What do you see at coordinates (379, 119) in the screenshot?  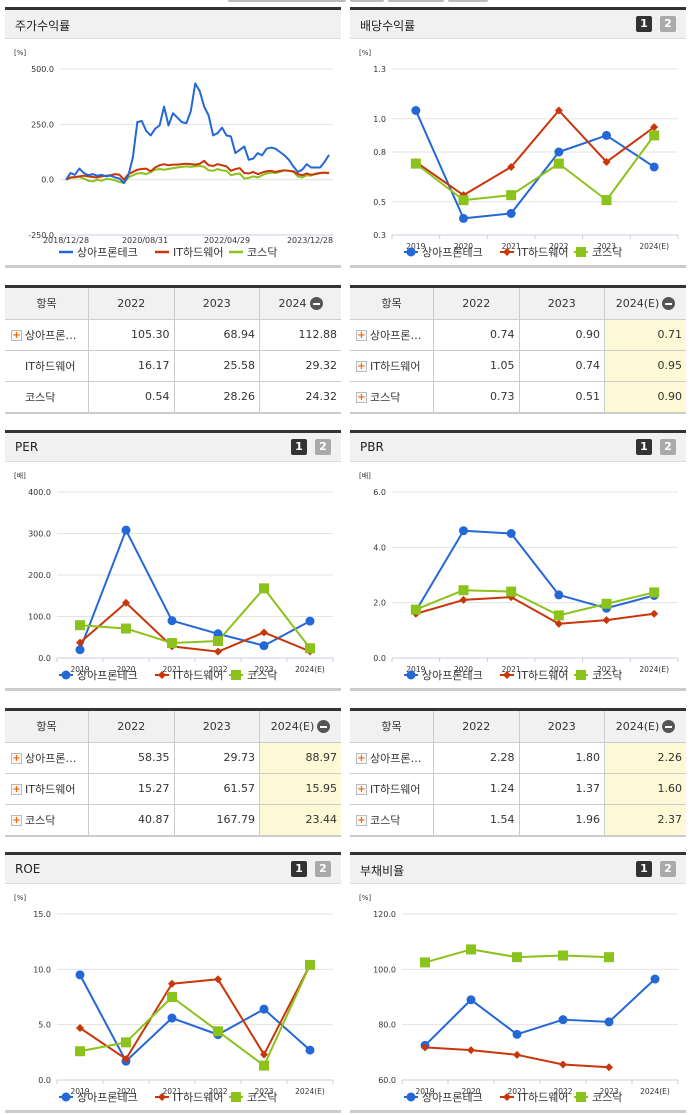 I see `svg-text: 1.0` at bounding box center [379, 119].